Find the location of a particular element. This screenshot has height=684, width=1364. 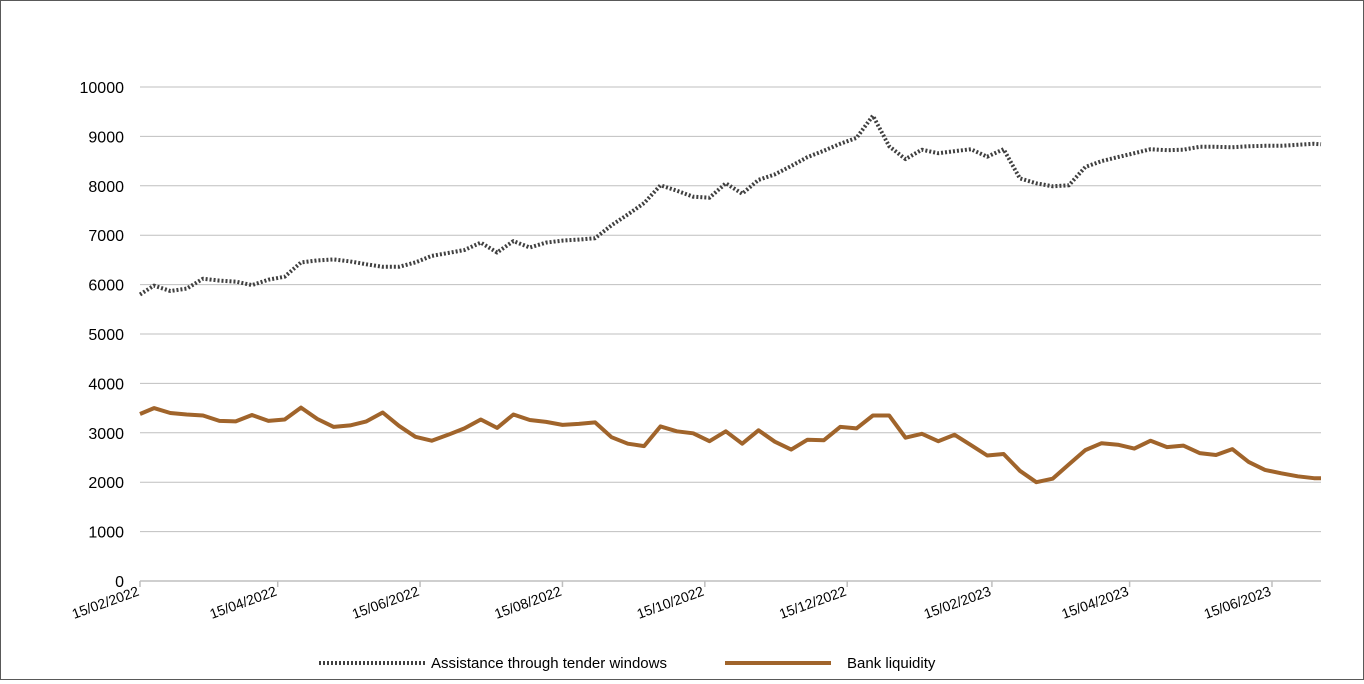

y-tick-label: 4000 is located at coordinates (106, 384).